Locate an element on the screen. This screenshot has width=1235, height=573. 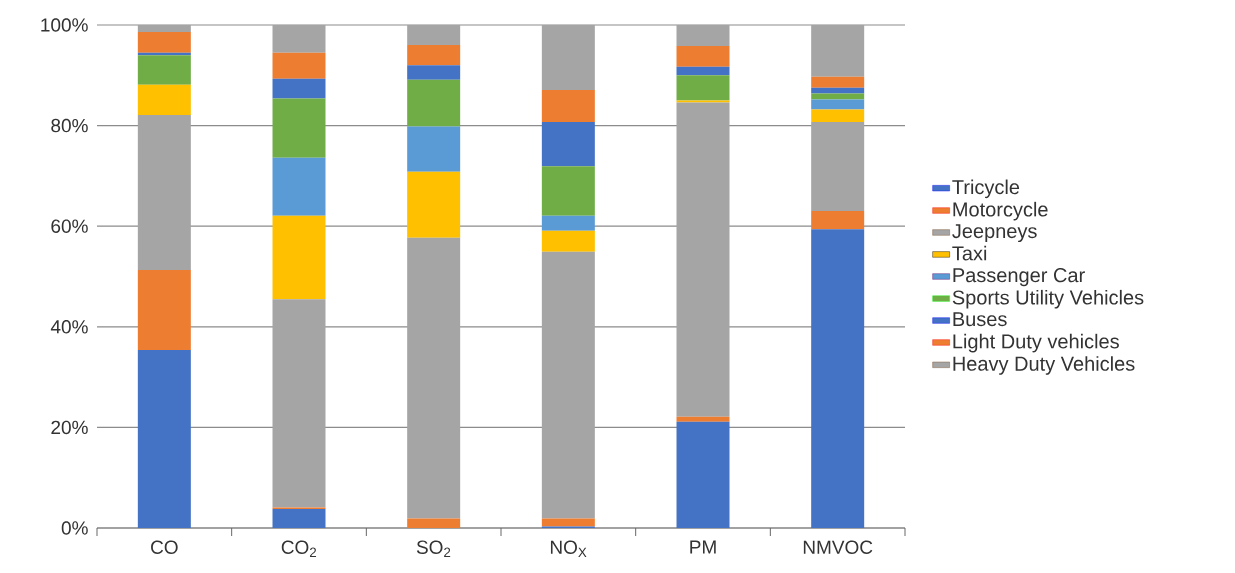
x-tick-label: SO$_{2}$ is located at coordinates (433, 548).